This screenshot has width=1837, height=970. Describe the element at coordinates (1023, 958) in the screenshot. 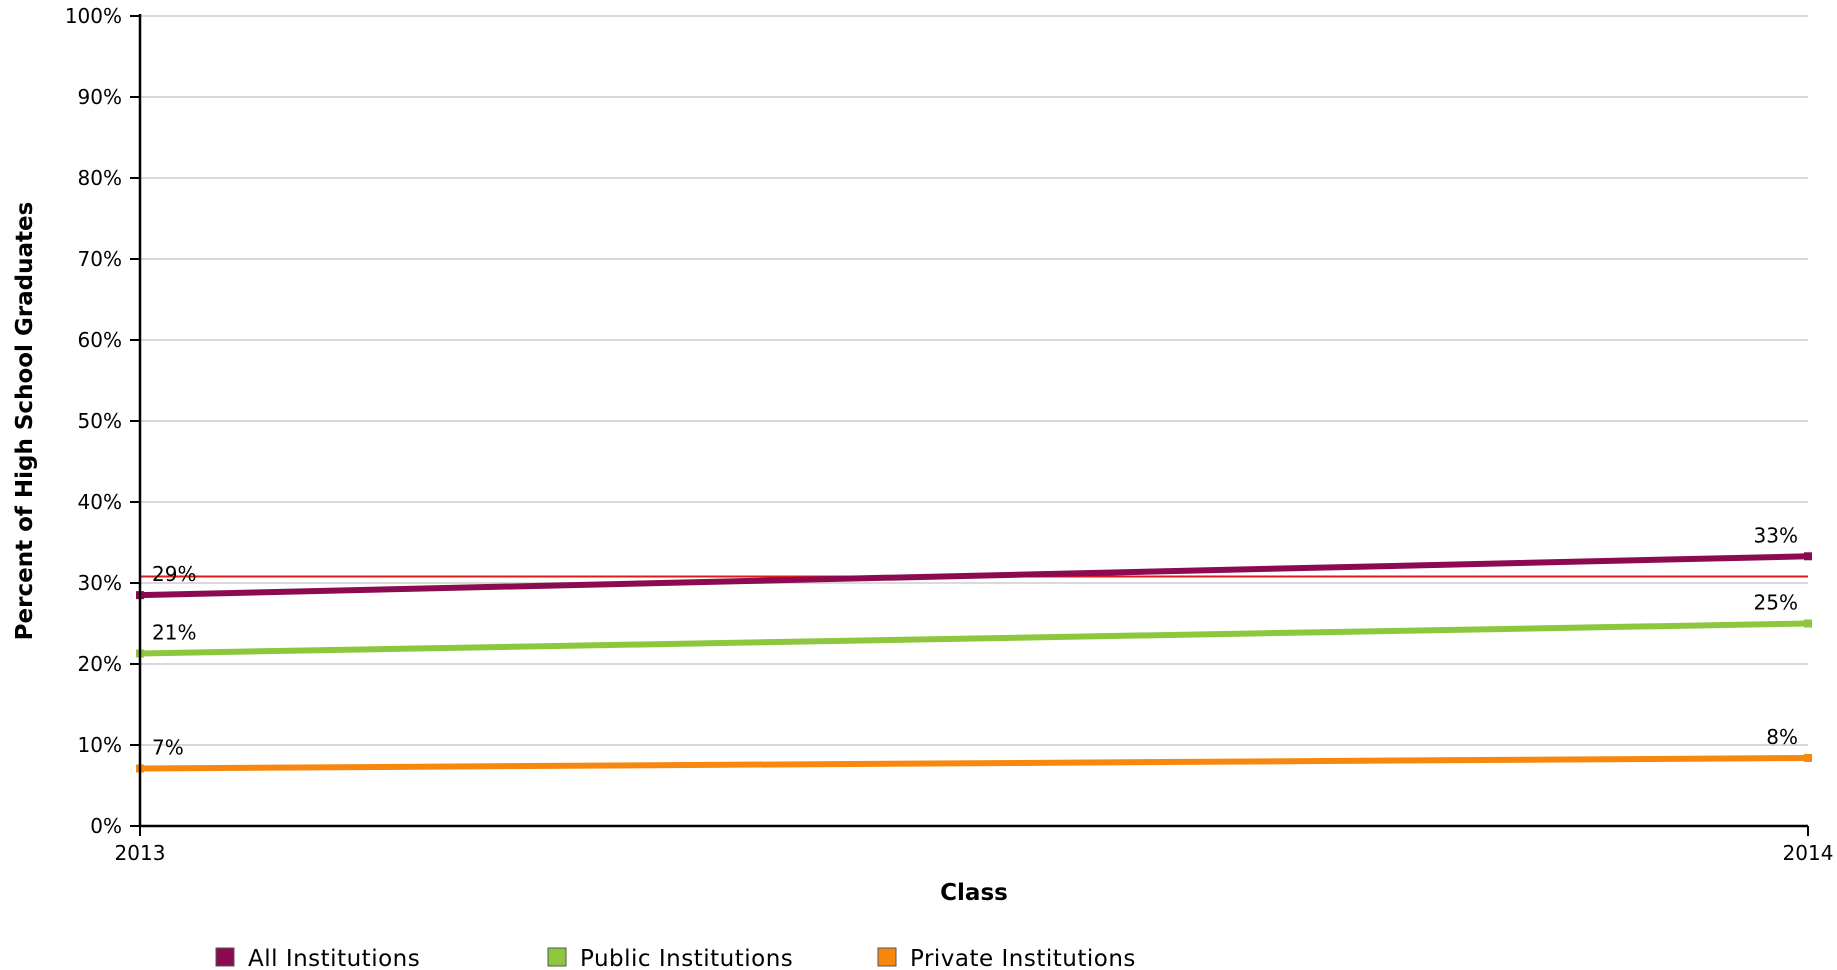

I see `legend-label: Private Institutions` at that location.